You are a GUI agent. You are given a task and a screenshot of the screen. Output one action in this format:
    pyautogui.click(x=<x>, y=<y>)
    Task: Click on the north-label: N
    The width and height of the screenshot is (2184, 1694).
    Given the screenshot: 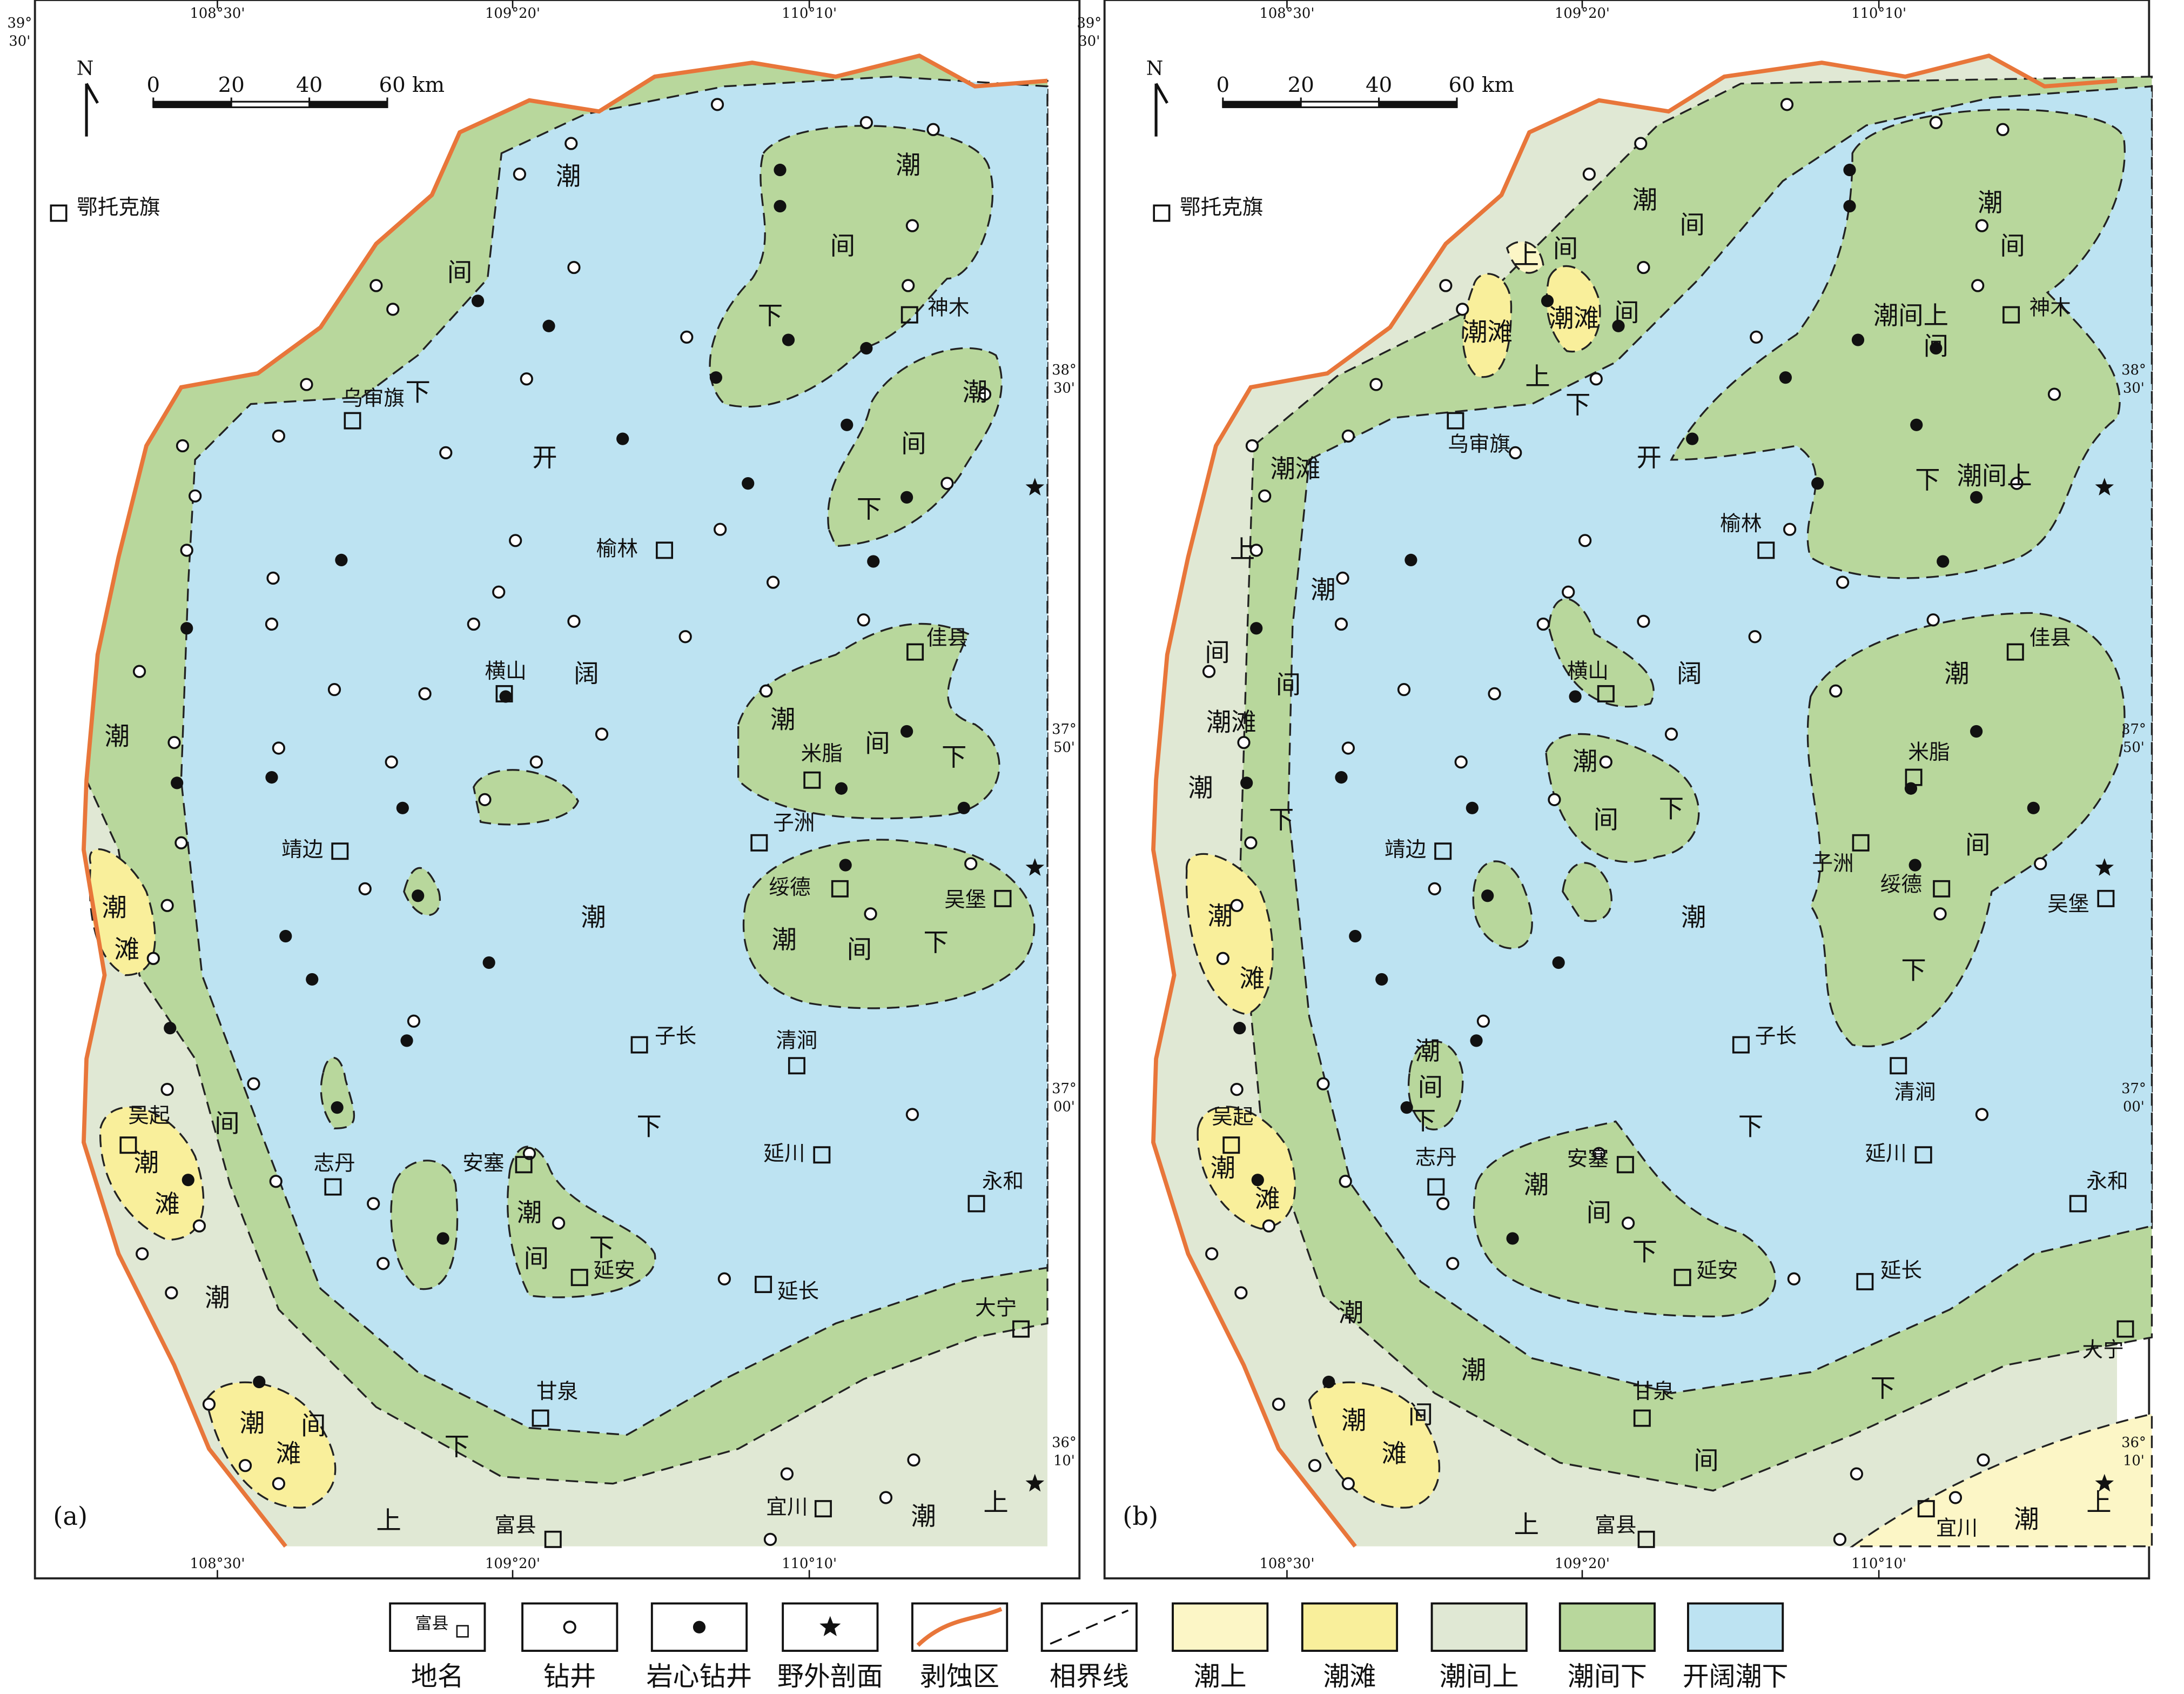 What is the action you would take?
    pyautogui.click(x=1155, y=68)
    